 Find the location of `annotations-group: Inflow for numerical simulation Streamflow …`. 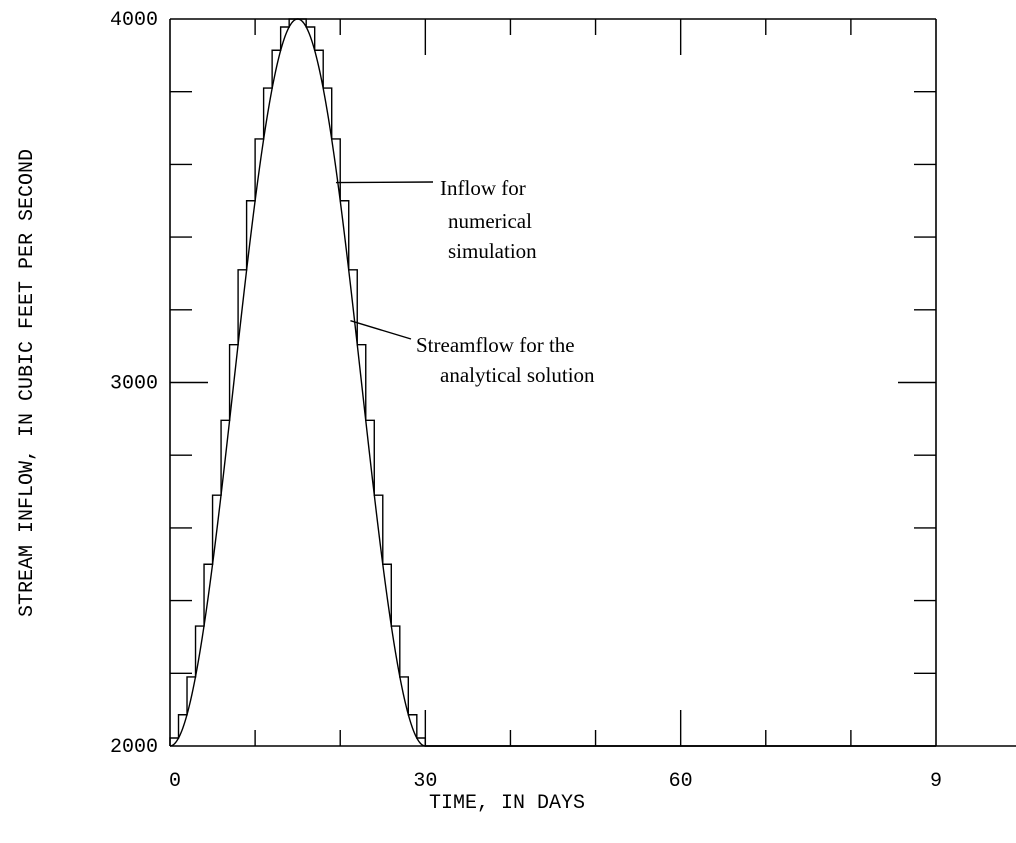

annotations-group: Inflow for numerical simulation Streamflow … is located at coordinates (465, 281).